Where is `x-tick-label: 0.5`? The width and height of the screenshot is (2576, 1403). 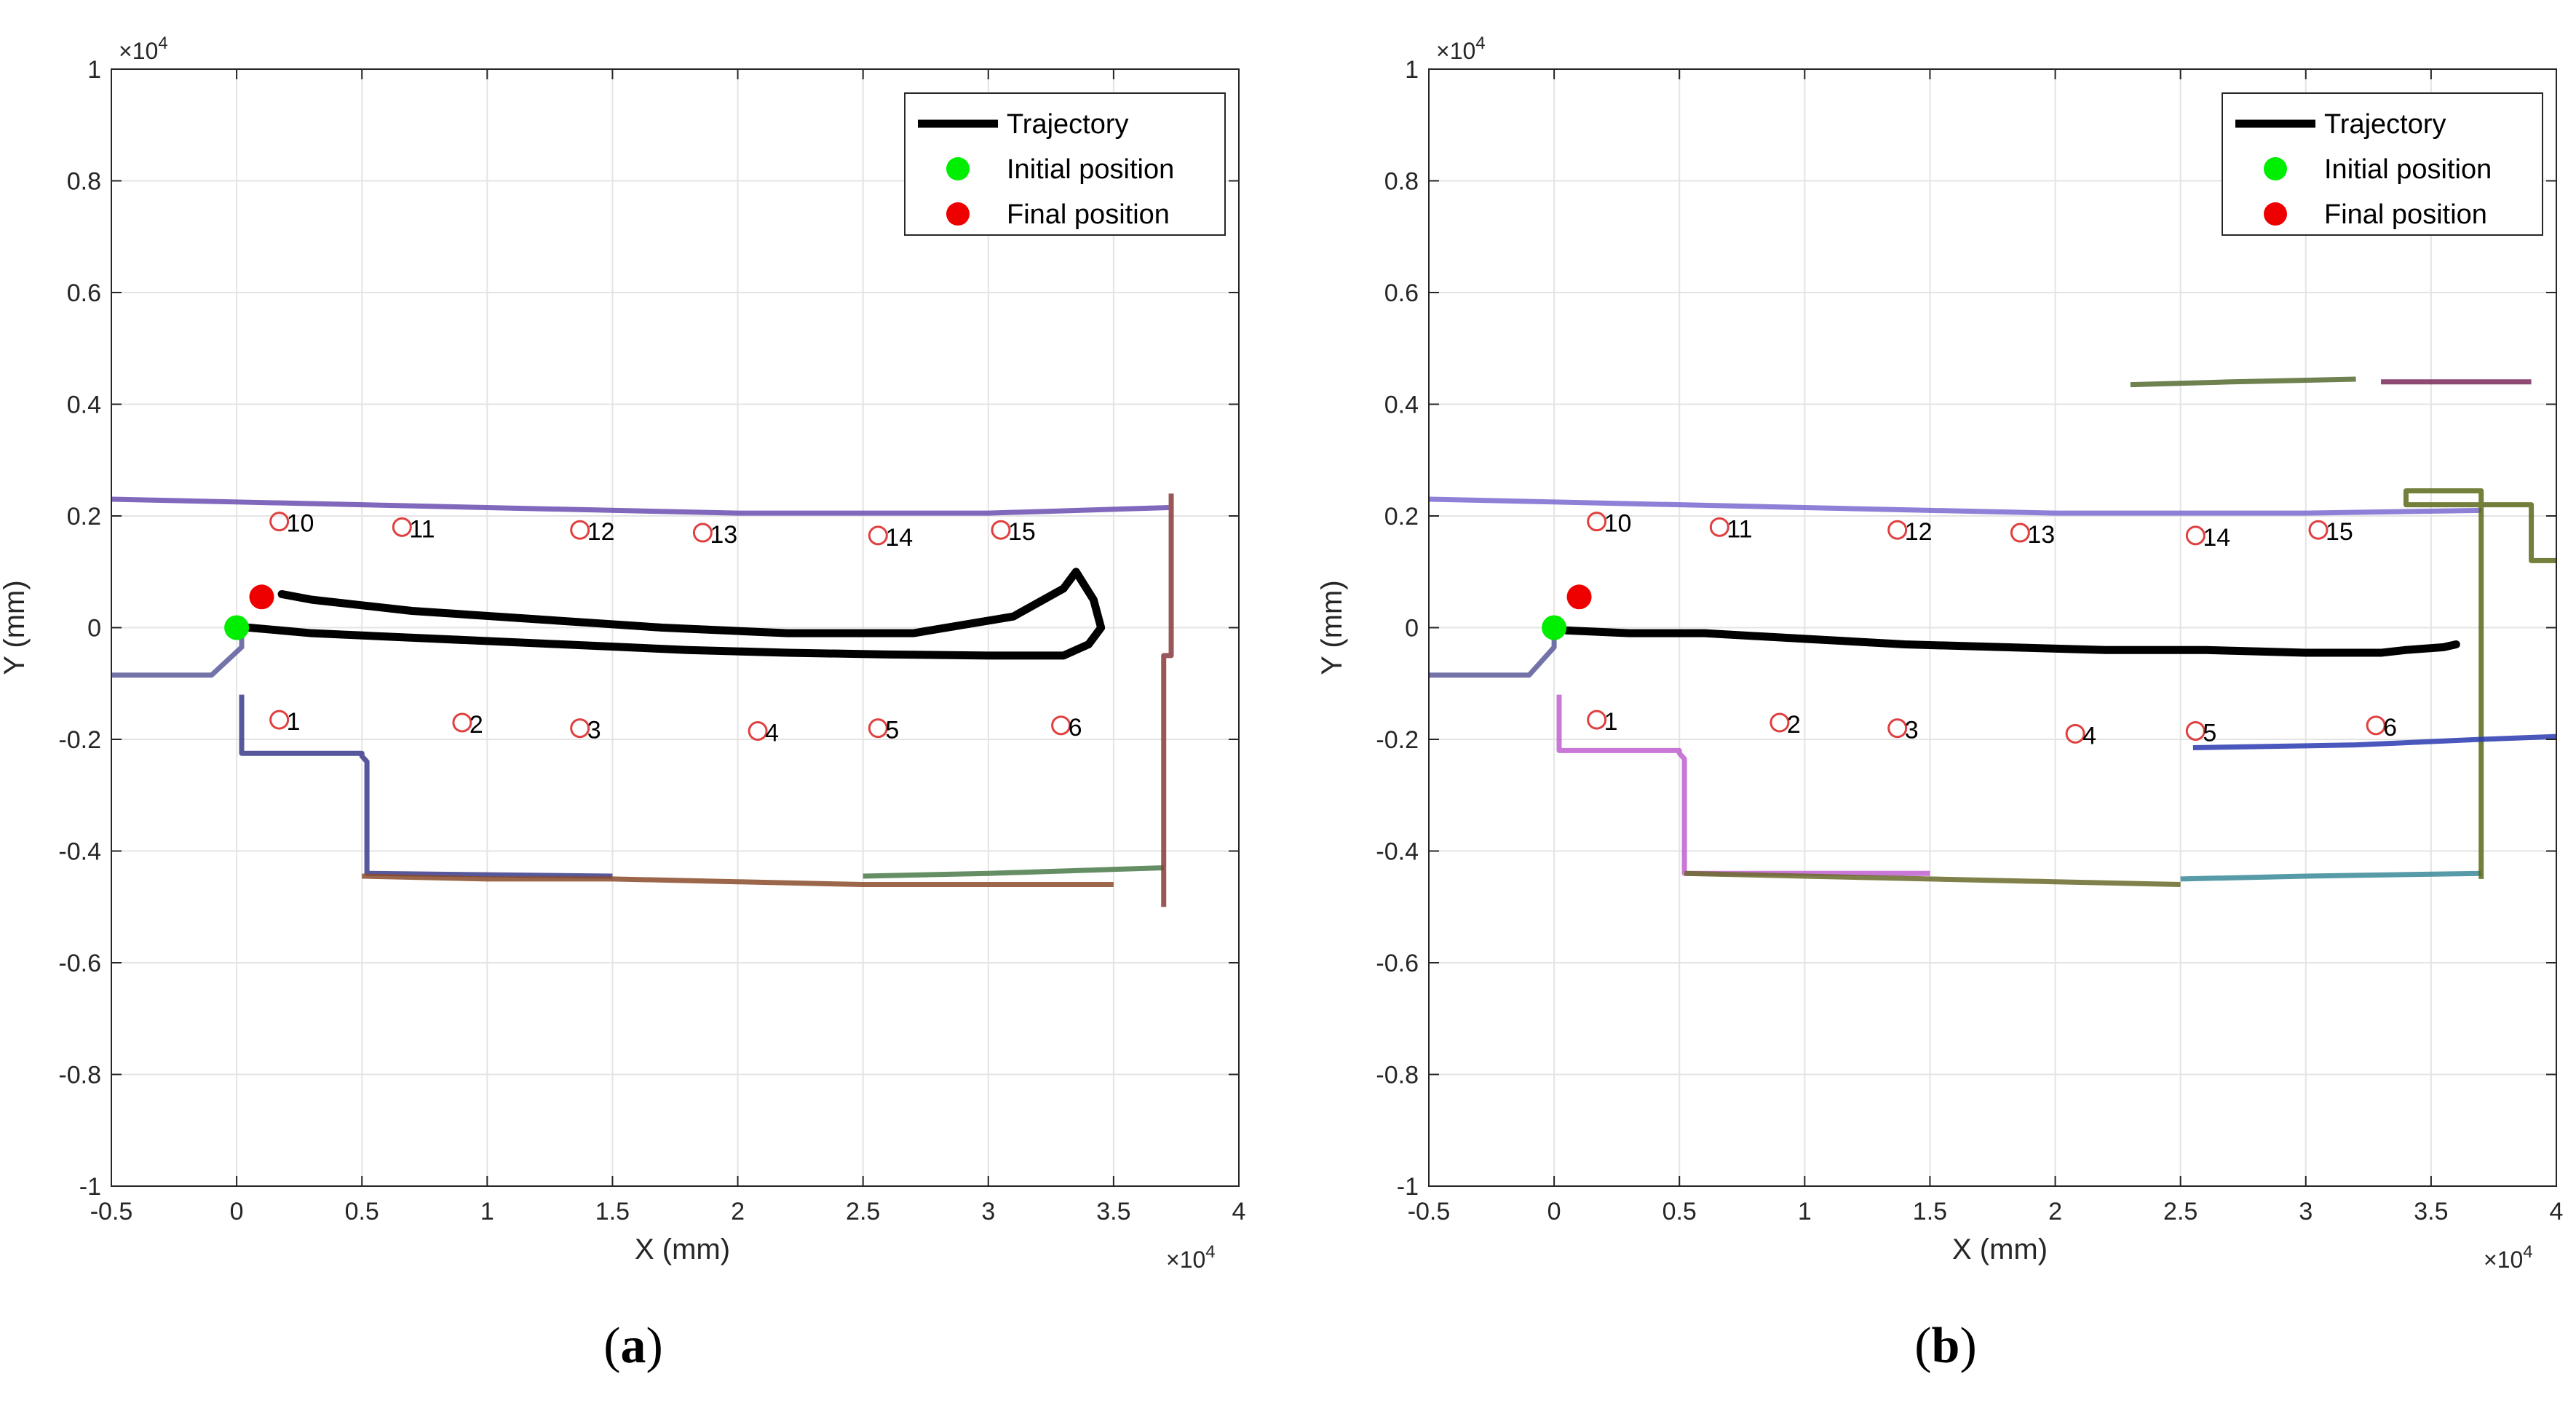
x-tick-label: 0.5 is located at coordinates (1679, 1211).